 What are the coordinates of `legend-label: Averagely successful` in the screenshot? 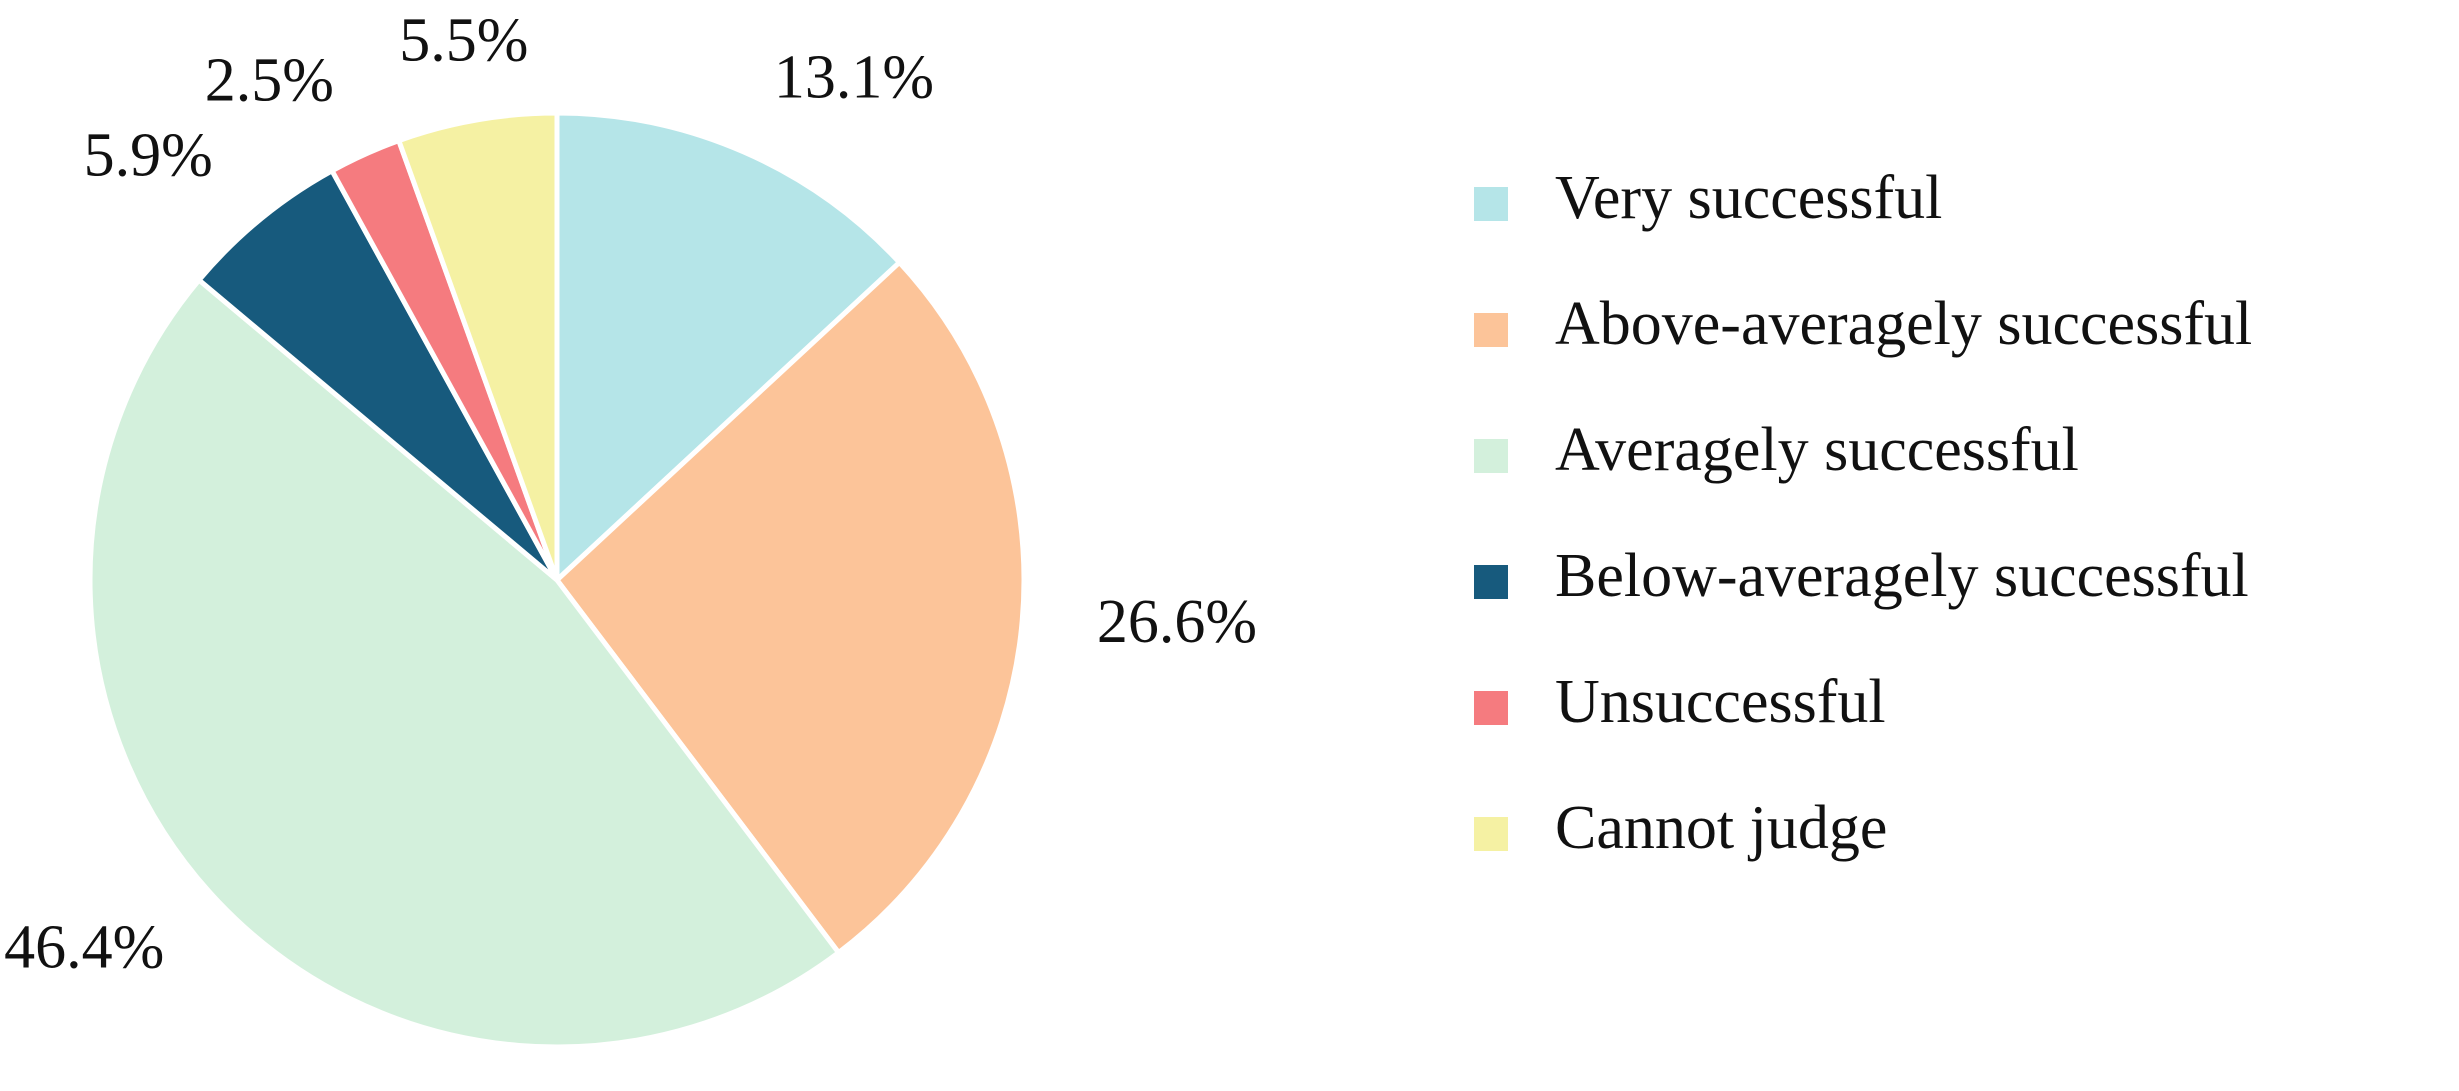 It's located at (1817, 450).